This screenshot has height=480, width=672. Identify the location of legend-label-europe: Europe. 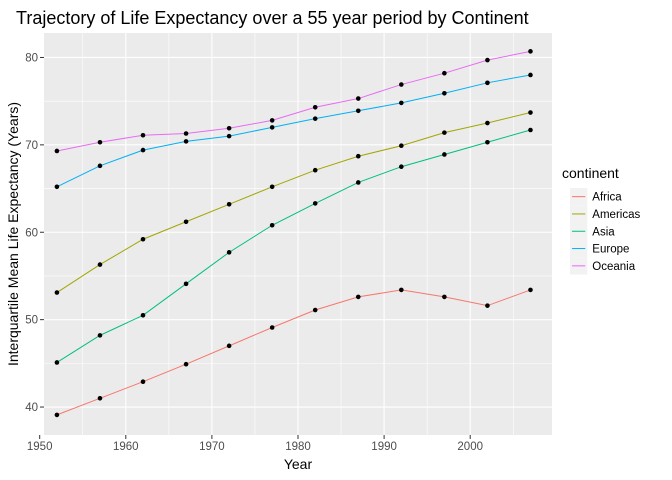
(610, 250).